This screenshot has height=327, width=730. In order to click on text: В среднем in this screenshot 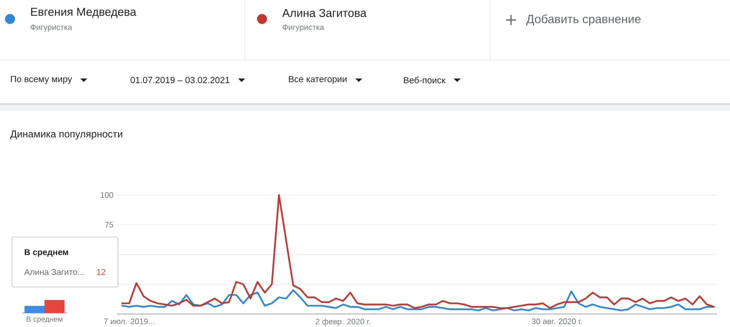, I will do `click(46, 253)`.